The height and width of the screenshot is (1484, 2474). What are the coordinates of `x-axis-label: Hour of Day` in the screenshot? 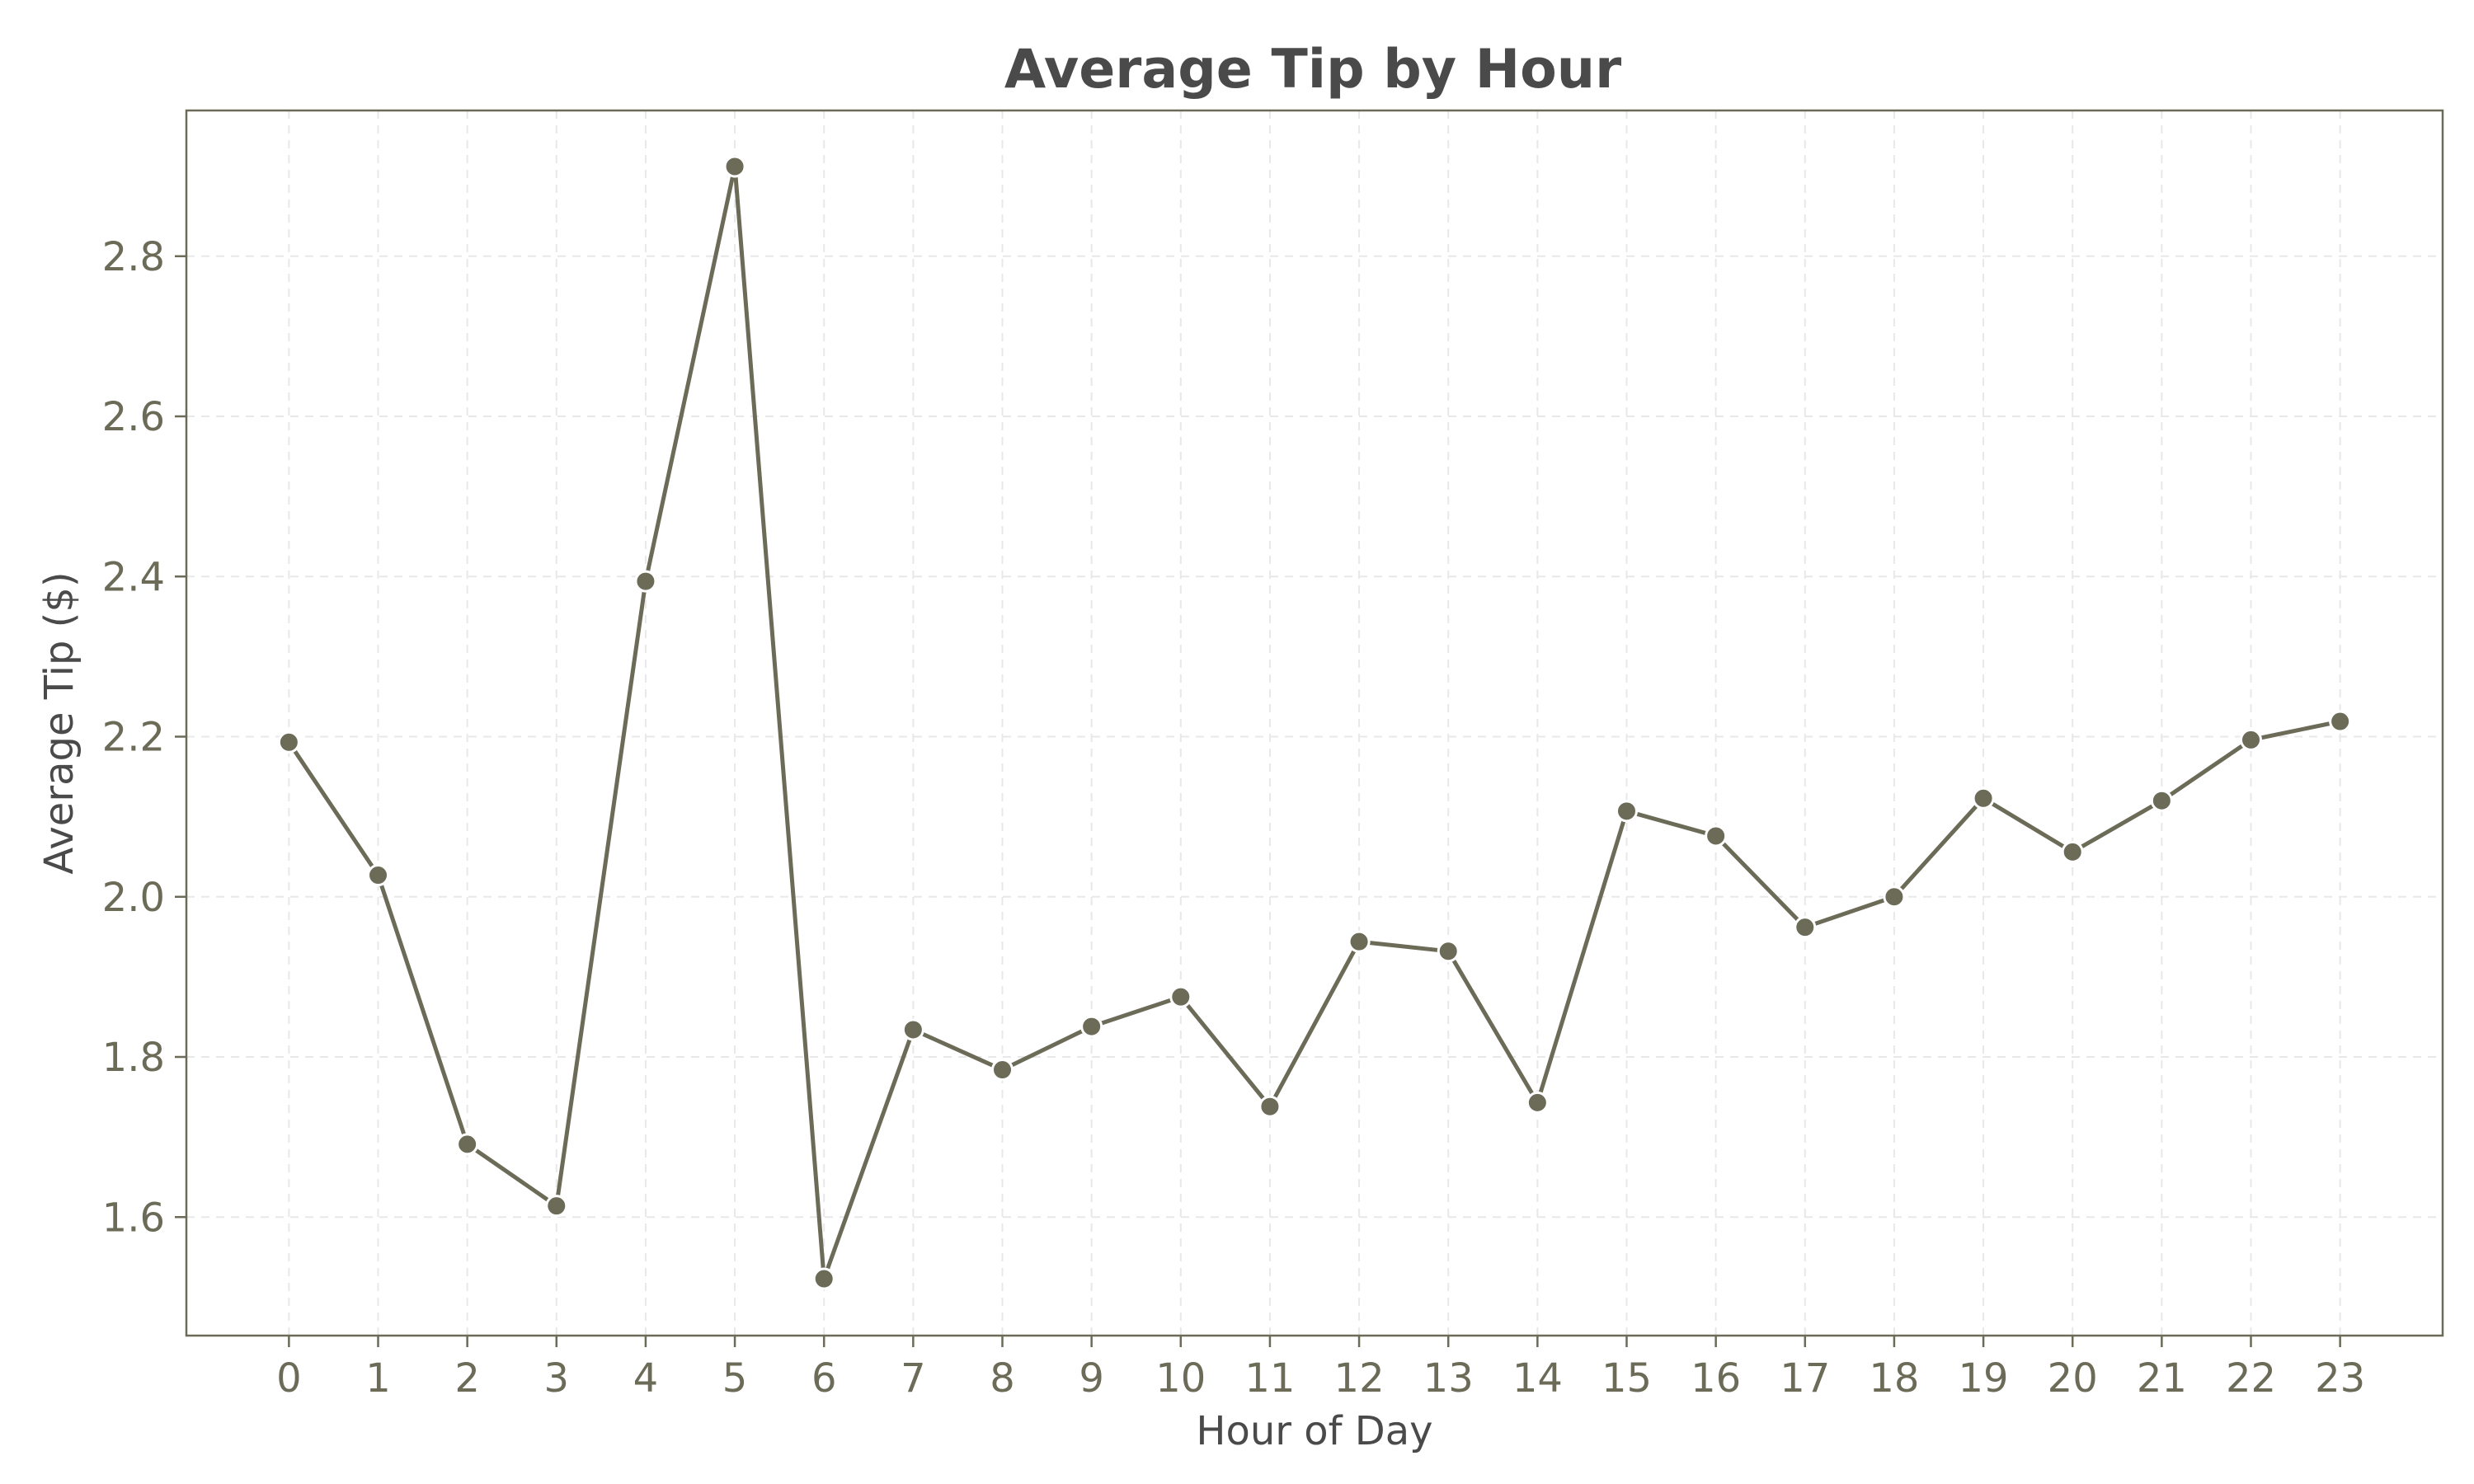 It's located at (1314, 1431).